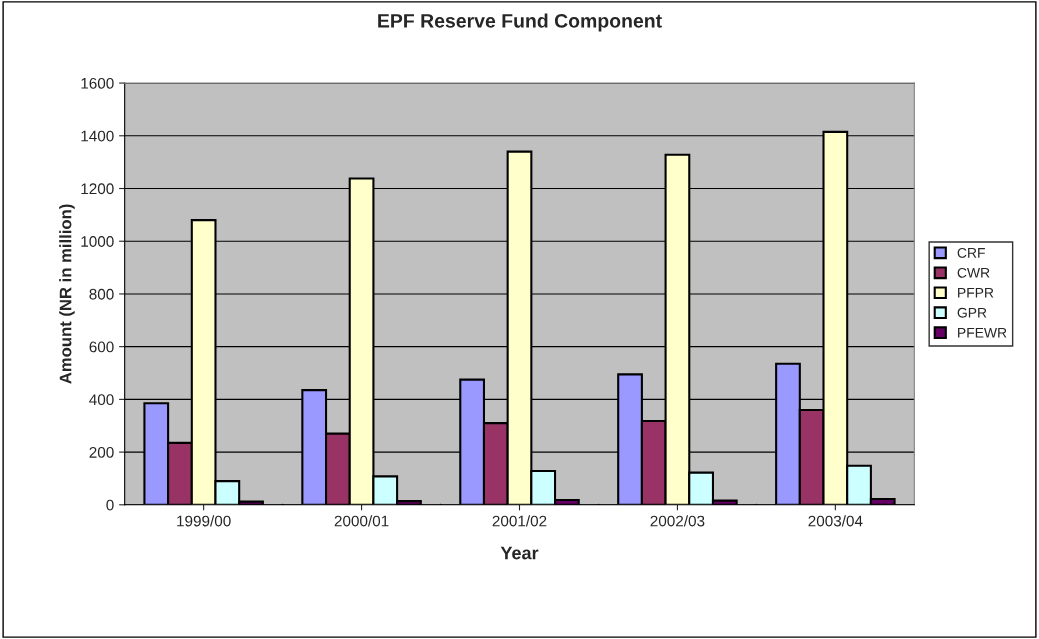 Image resolution: width=1039 pixels, height=639 pixels. Describe the element at coordinates (972, 312) in the screenshot. I see `legend-label: GPR` at that location.